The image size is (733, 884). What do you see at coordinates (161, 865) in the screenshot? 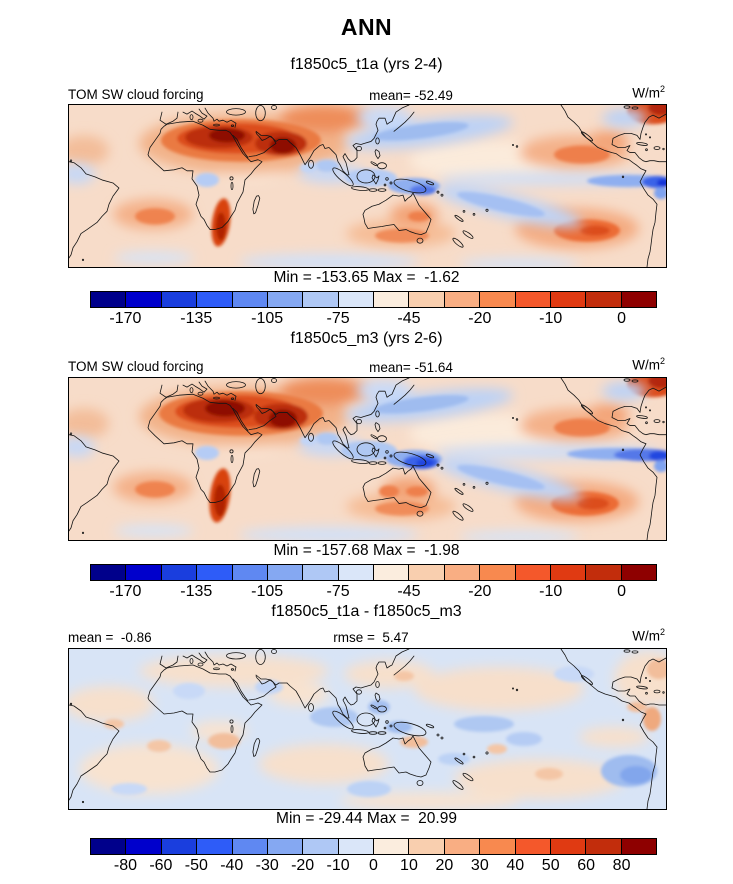
I see `colorbar-tick-label: -60` at bounding box center [161, 865].